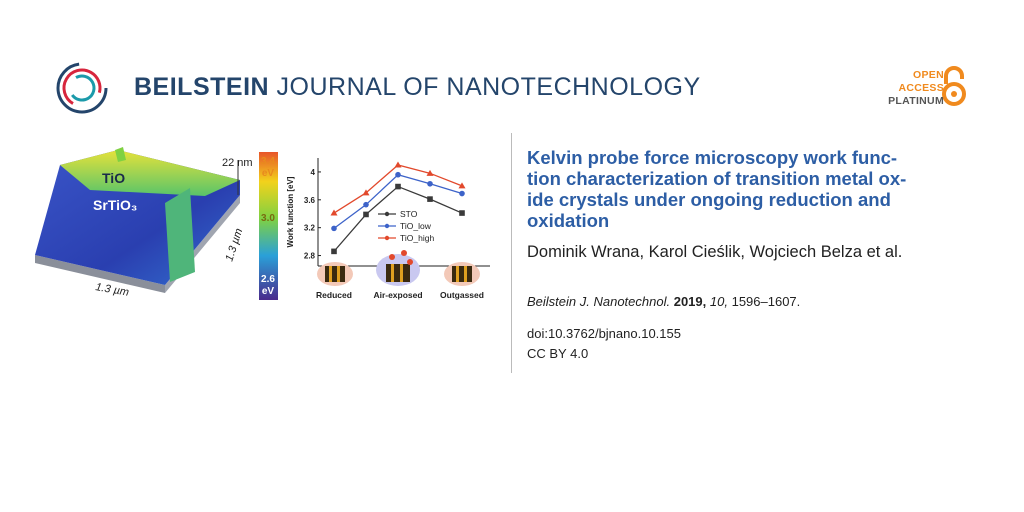  Describe the element at coordinates (268, 279) in the screenshot. I see `colorbar-bottom-value: 2.6` at that location.